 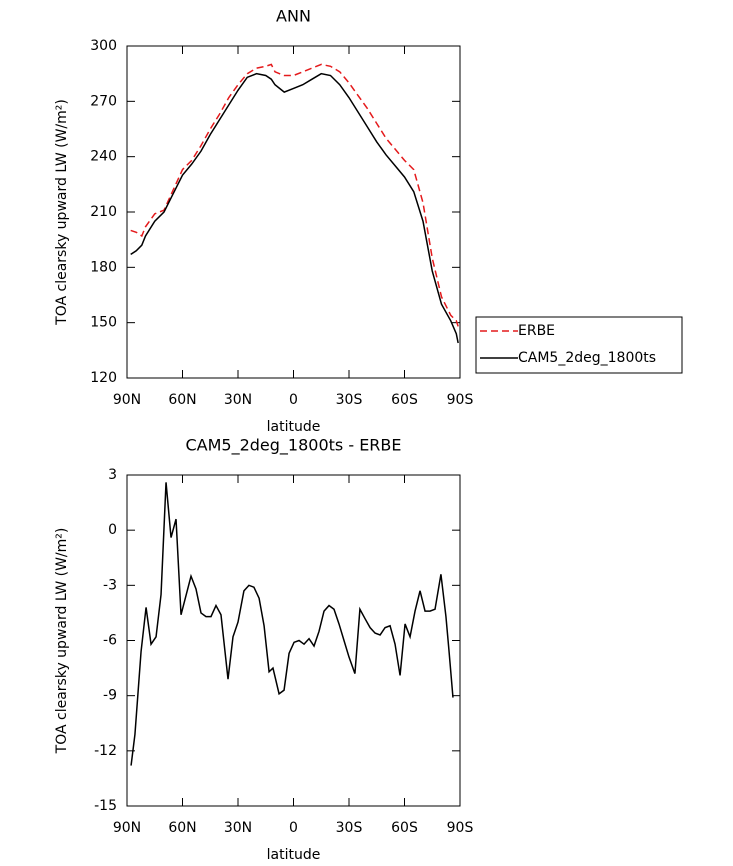 I want to click on chart-title: CAM5_2deg_1800ts - ERBE, so click(x=293, y=446).